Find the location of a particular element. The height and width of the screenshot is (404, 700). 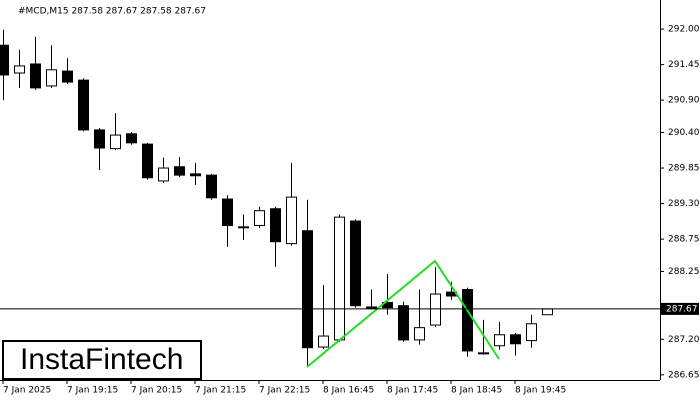

y-tick-label: 290.40 is located at coordinates (684, 133).